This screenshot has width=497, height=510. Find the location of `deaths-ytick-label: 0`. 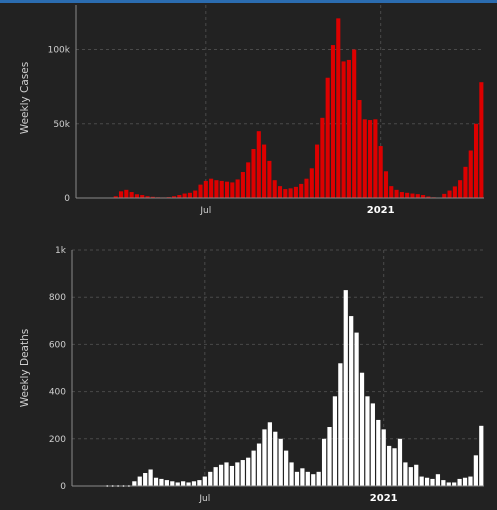

deaths-ytick-label: 0 is located at coordinates (63, 487).